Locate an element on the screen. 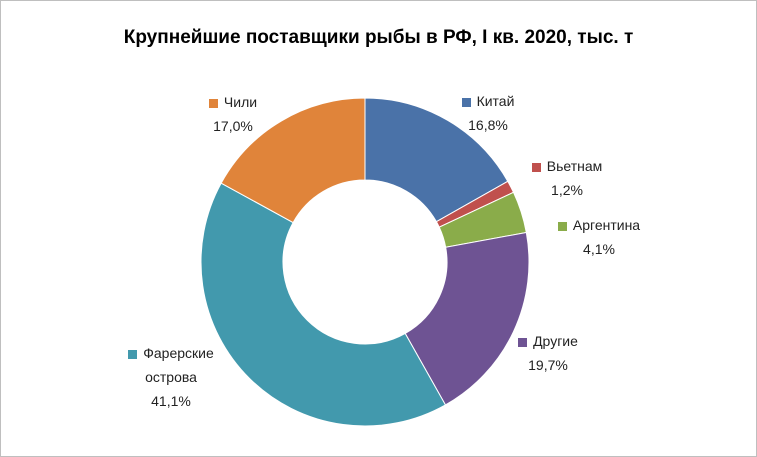 This screenshot has width=757, height=457. data-label: Аргентина 4,1% is located at coordinates (599, 237).